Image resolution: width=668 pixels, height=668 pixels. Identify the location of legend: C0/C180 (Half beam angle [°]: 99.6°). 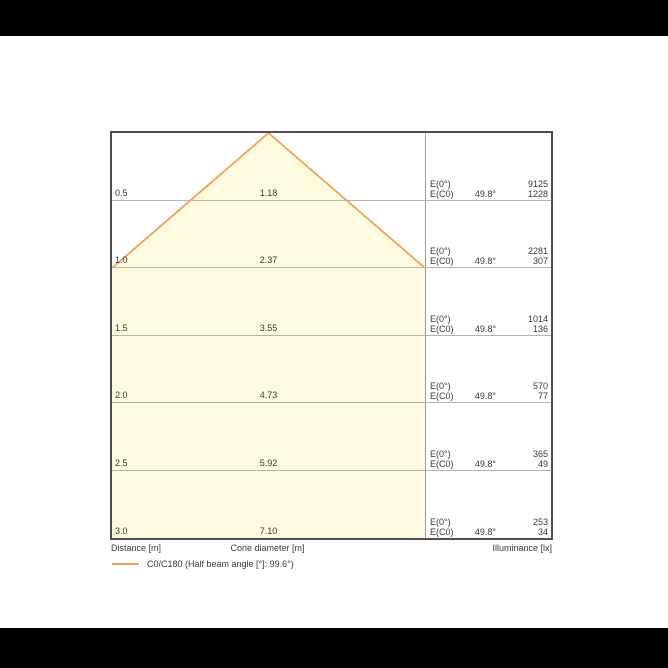
(203, 564).